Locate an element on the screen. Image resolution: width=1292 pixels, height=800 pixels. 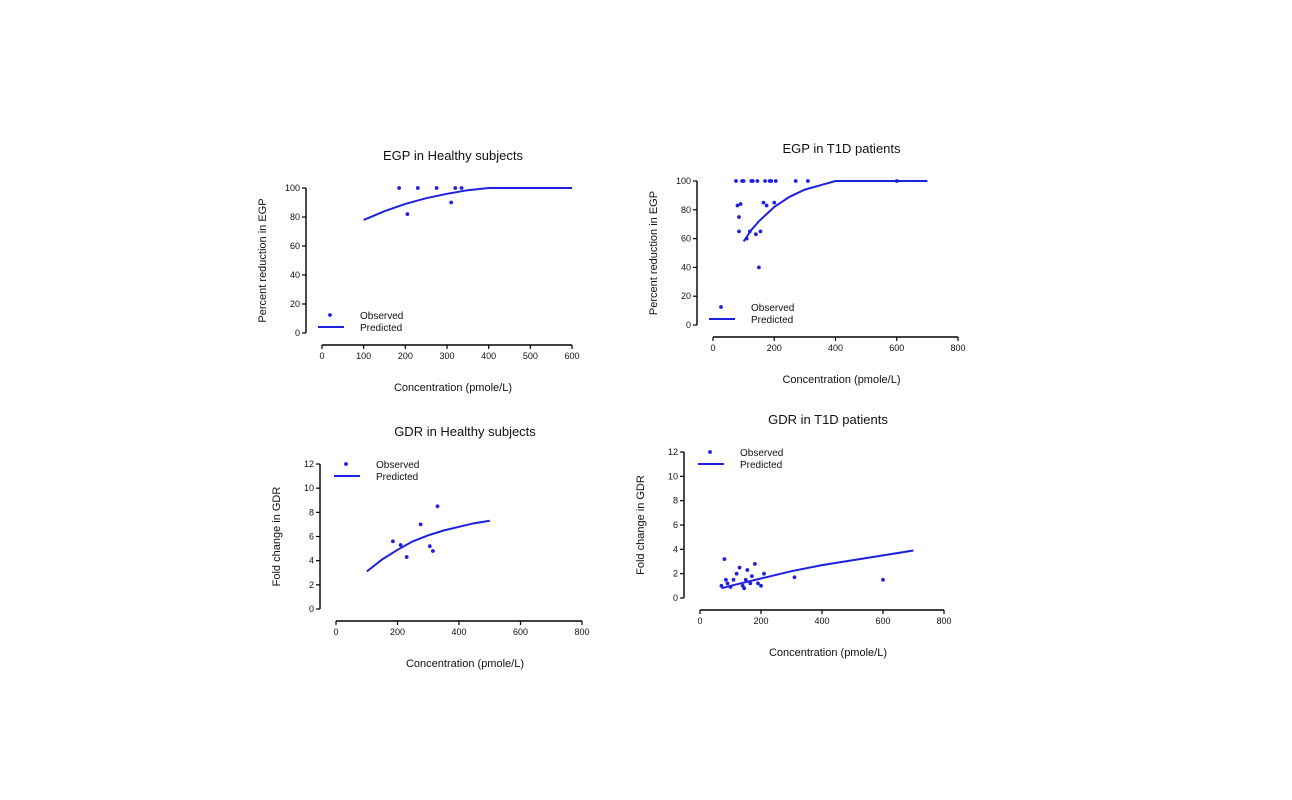
chart-title: GDR in T1D patients is located at coordinates (828, 419).